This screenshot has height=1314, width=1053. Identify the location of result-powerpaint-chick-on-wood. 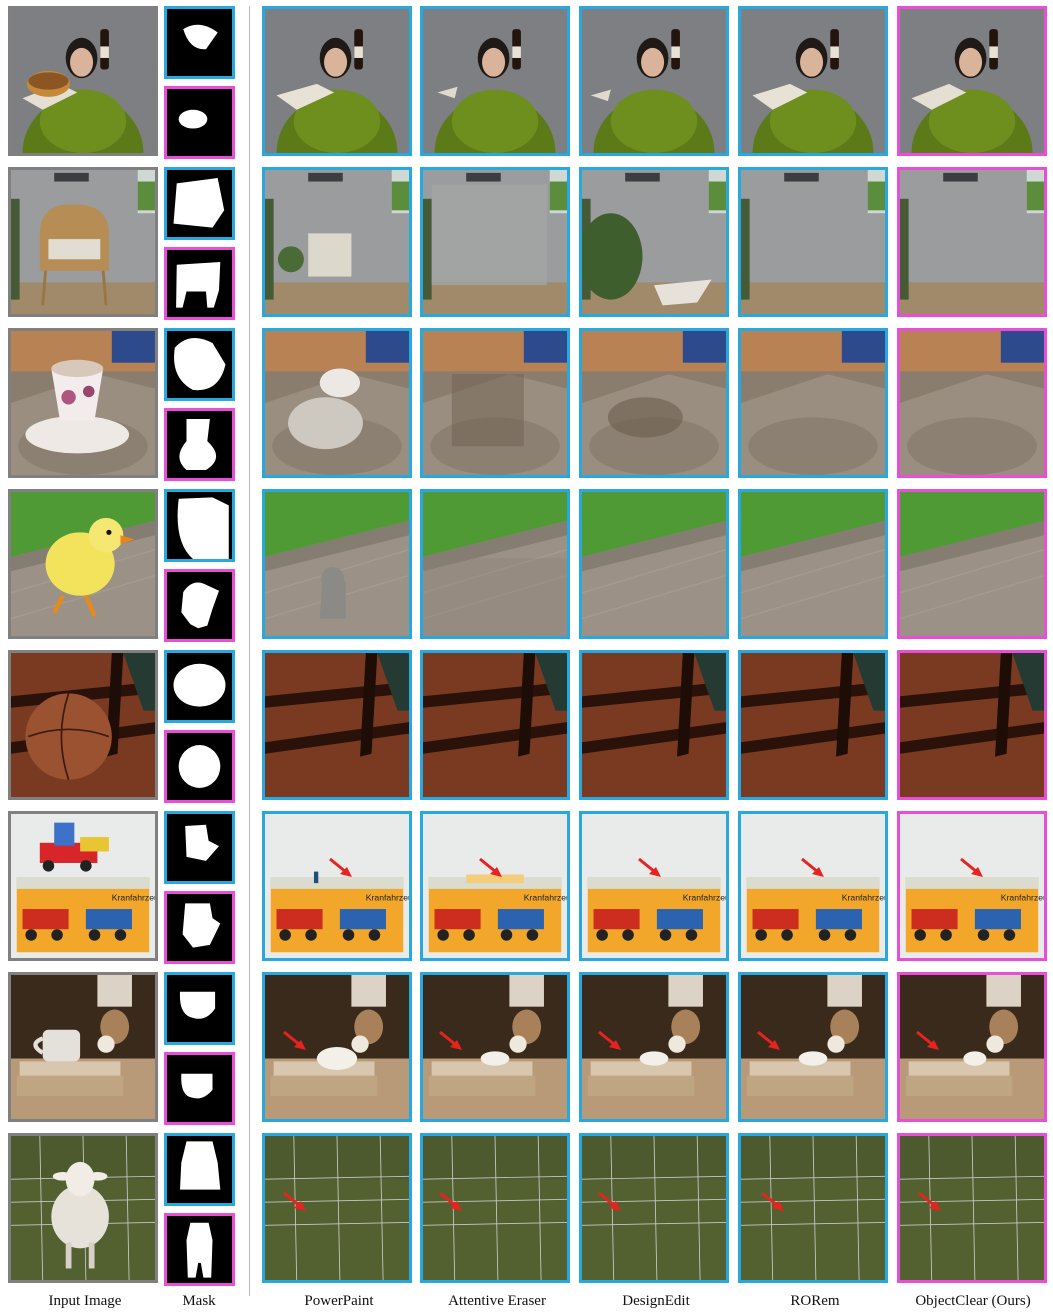
(337, 564).